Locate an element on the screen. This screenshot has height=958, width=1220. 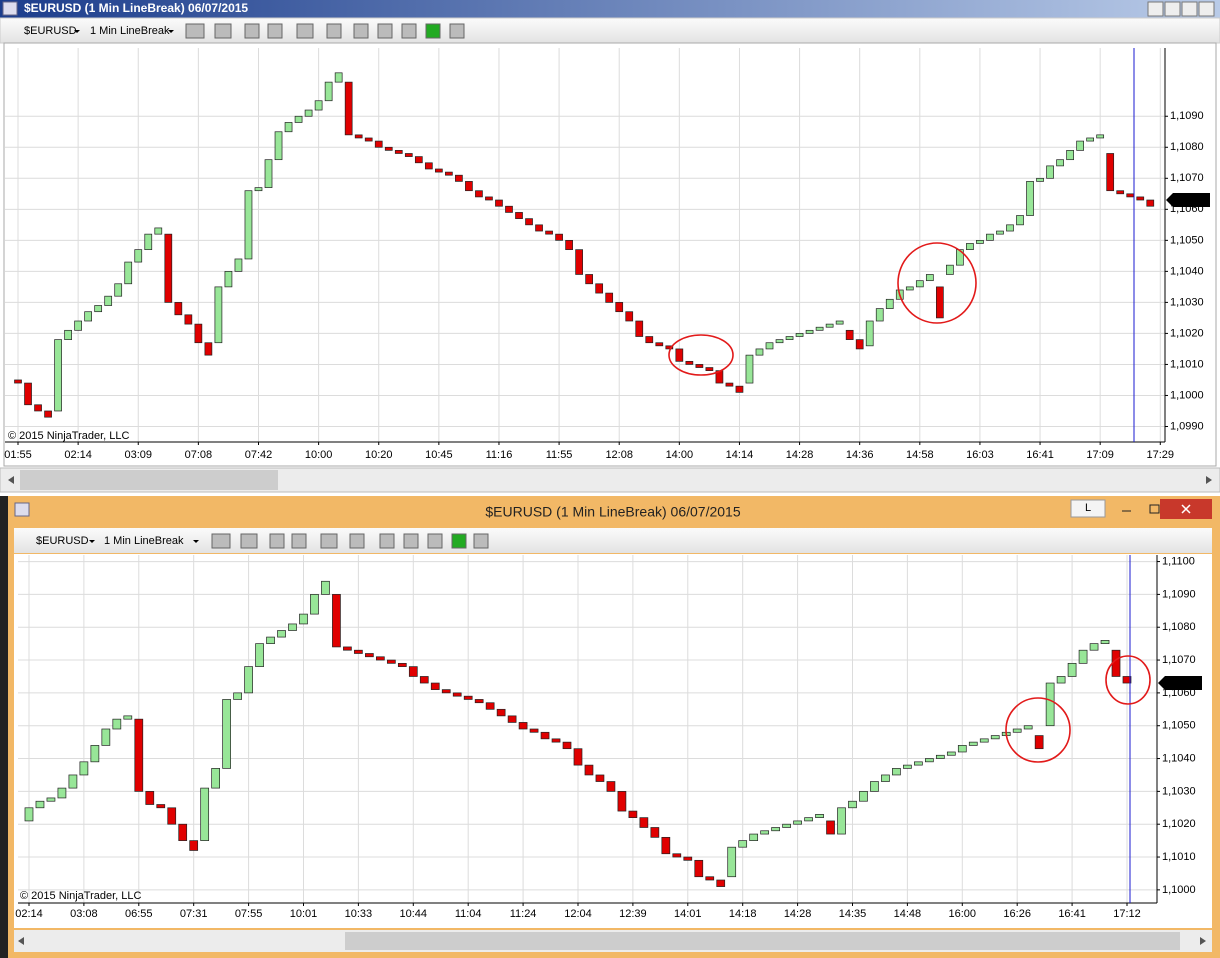
last-price-marker is located at coordinates (1188, 200).